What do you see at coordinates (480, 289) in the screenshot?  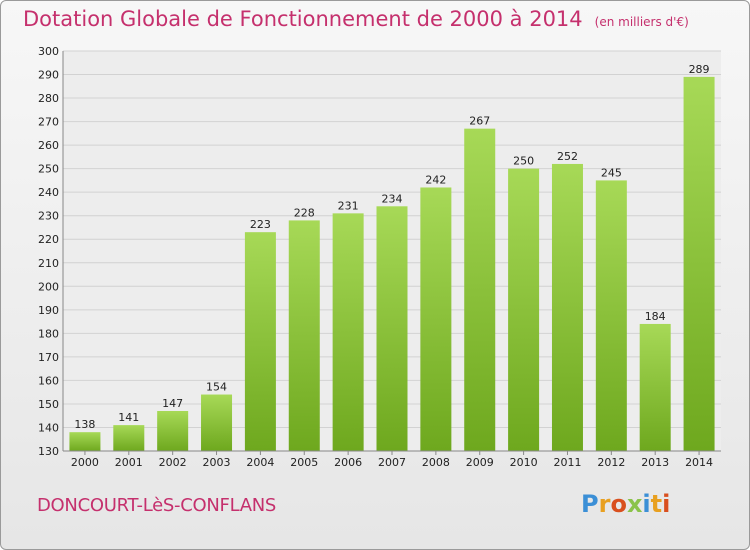 I see `bar-2009` at bounding box center [480, 289].